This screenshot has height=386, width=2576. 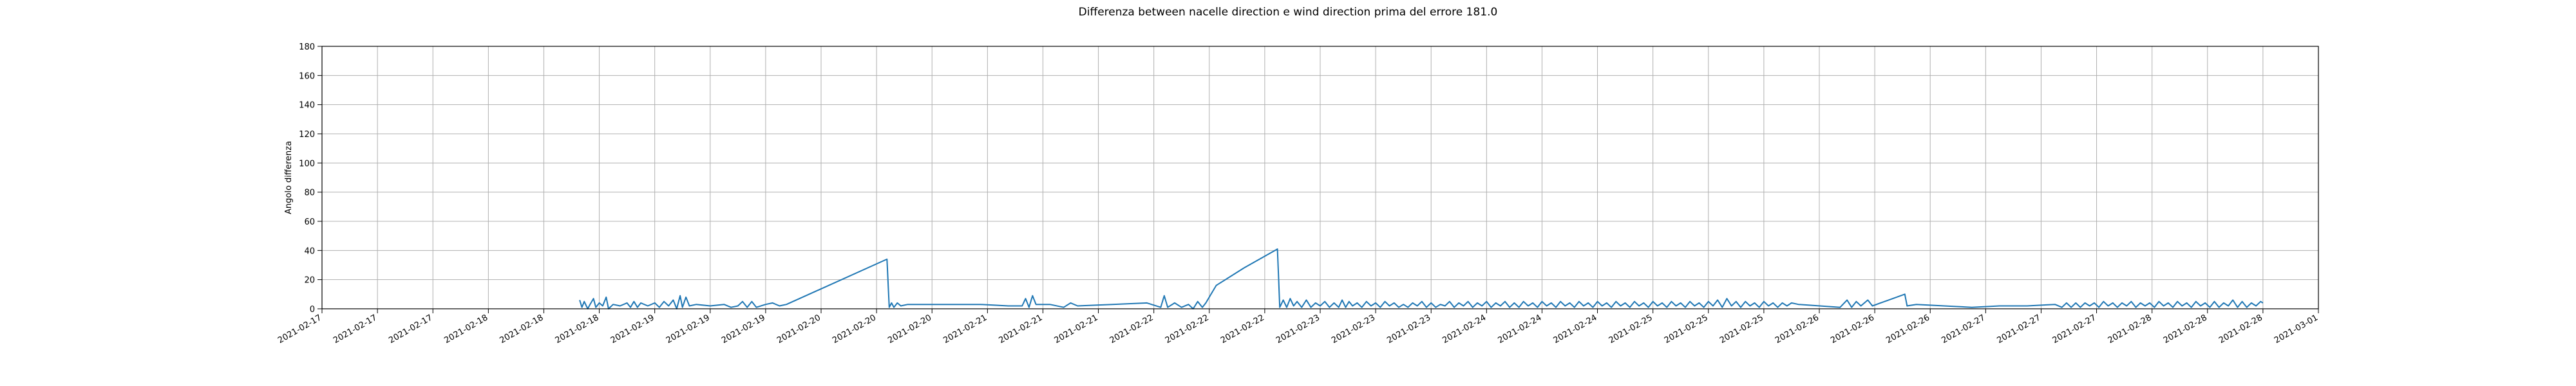 I want to click on series-layer, so click(x=1421, y=278).